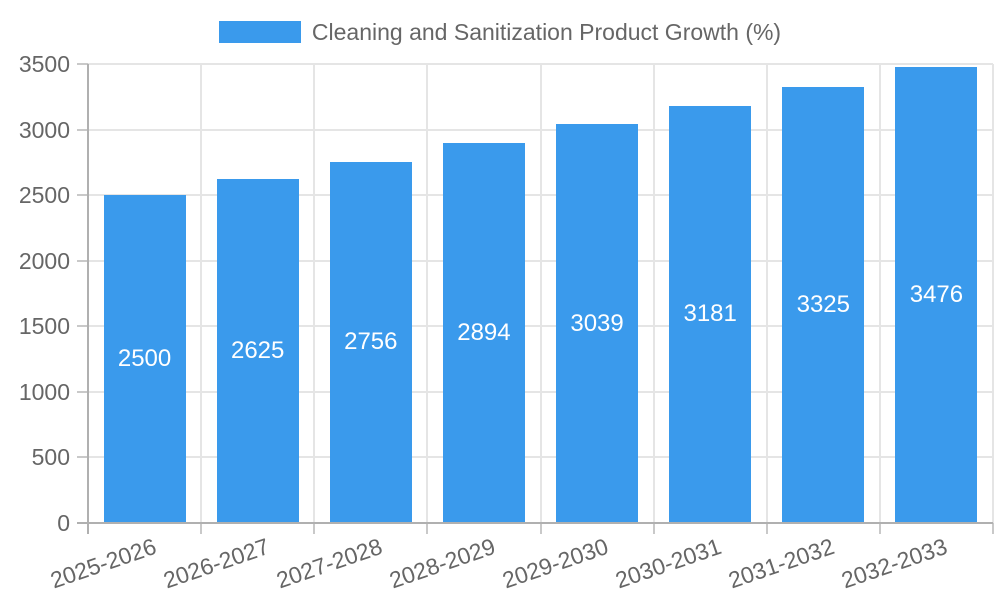 The image size is (1000, 600). I want to click on legend-swatch, so click(259, 32).